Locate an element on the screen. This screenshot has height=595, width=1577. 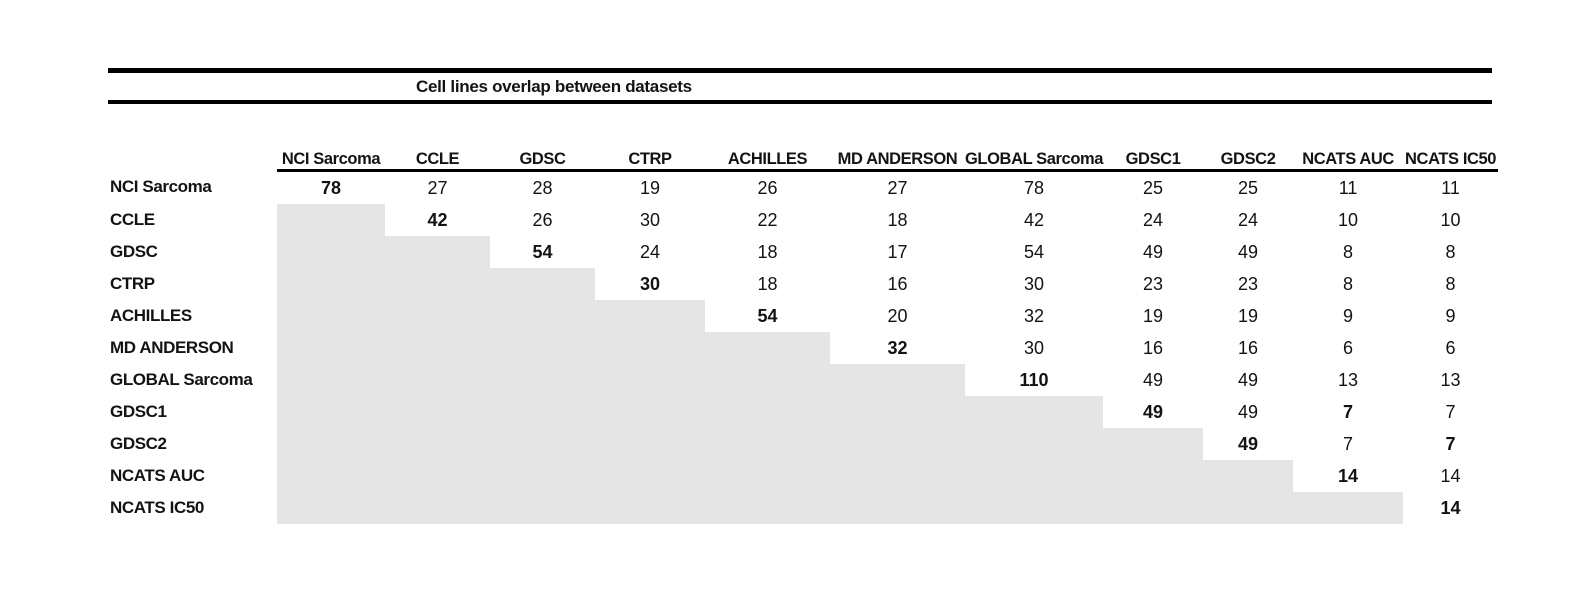
row-header: NCATS IC50 is located at coordinates (157, 507).